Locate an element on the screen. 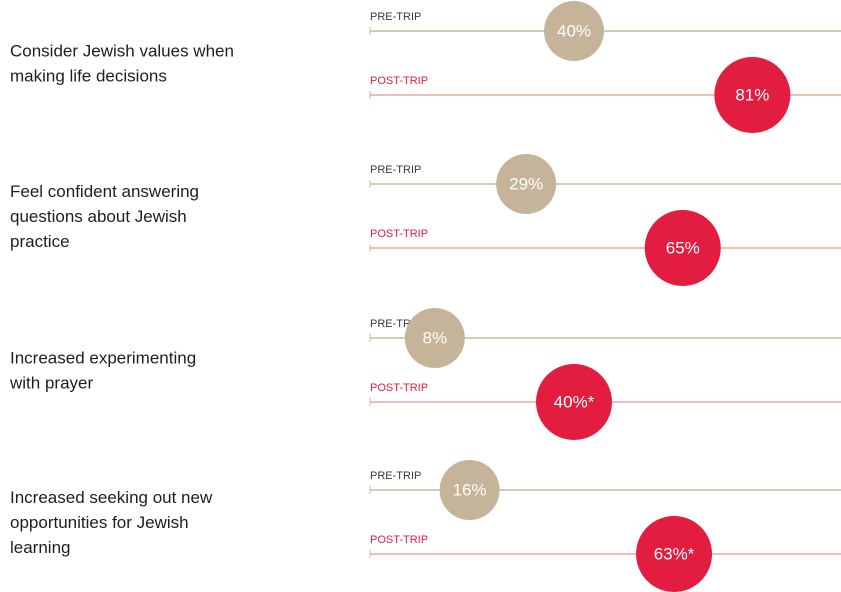  category-label-line: making life decisions is located at coordinates (88, 76).